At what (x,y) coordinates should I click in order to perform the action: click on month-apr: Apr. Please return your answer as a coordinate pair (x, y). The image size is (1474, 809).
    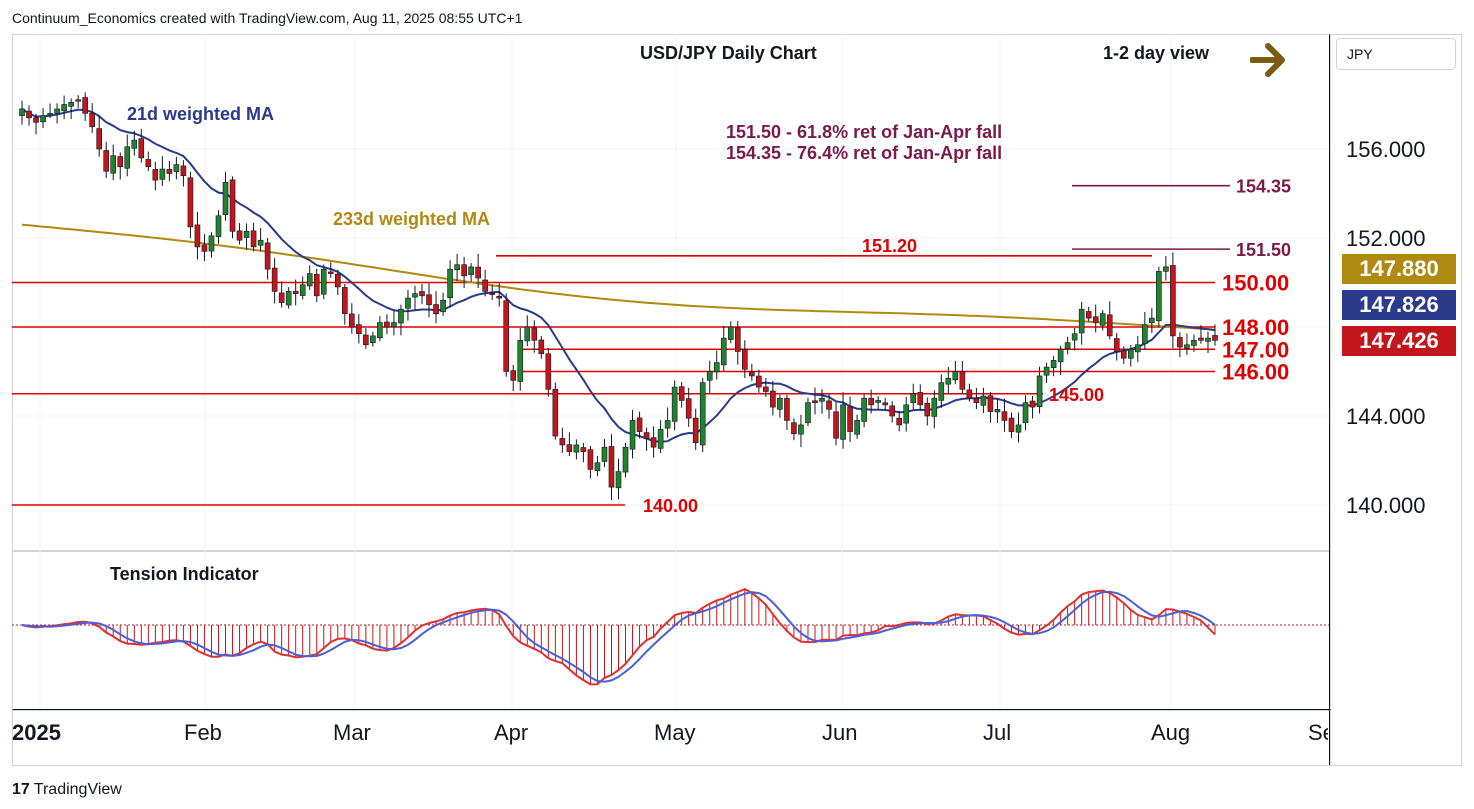
    Looking at the image, I should click on (511, 732).